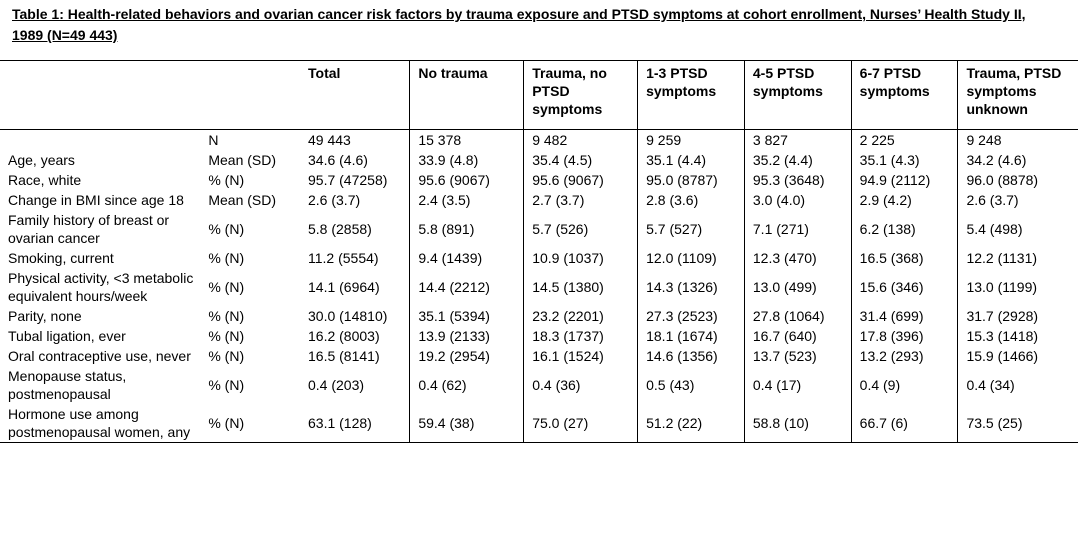 The height and width of the screenshot is (556, 1080). I want to click on table-cell: 16.1 (1524), so click(580, 356).